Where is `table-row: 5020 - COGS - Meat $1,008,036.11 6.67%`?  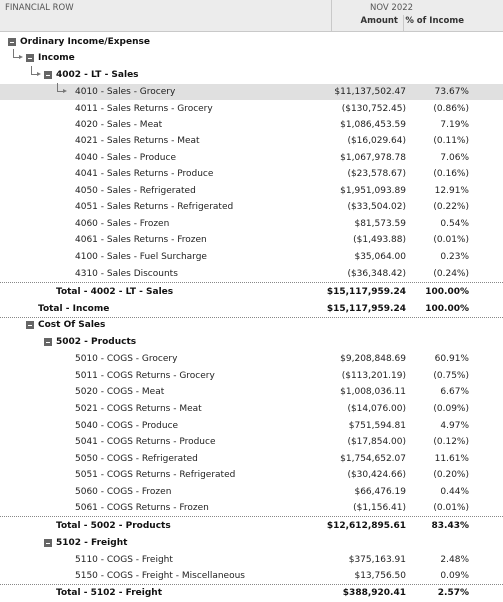 table-row: 5020 - COGS - Meat $1,008,036.11 6.67% is located at coordinates (251, 392).